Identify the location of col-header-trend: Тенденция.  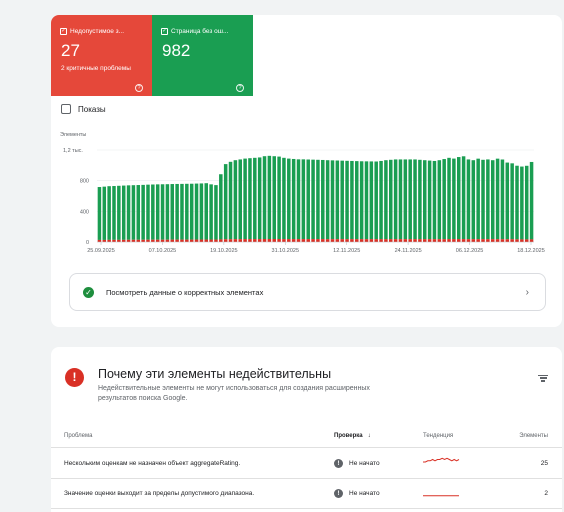
(438, 436).